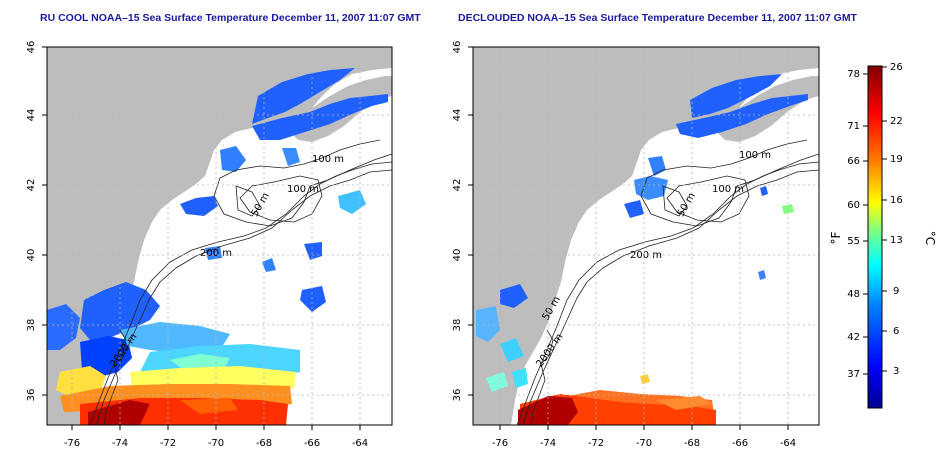  I want to click on celsius-unit-label: °C, so click(930, 238).